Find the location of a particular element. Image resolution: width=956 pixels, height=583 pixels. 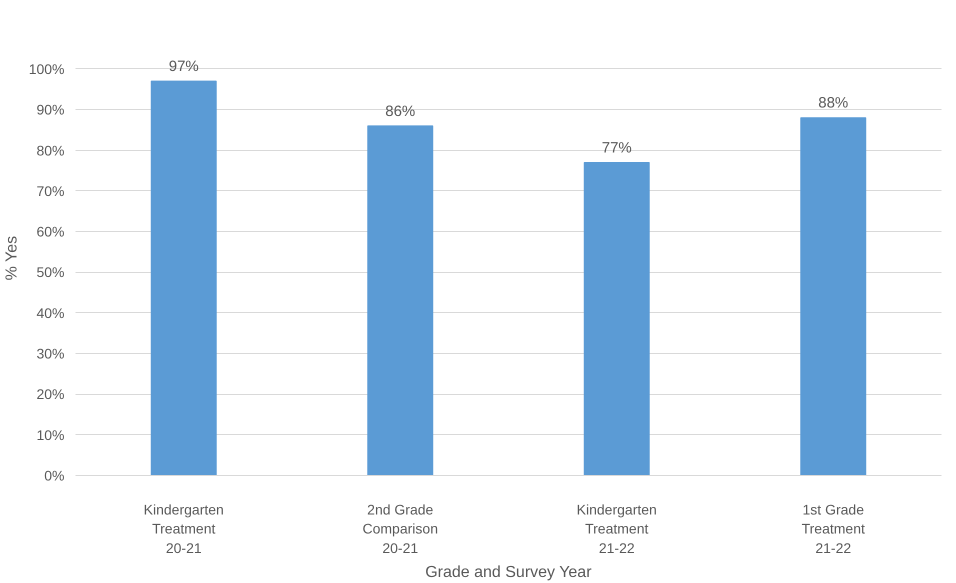

x-tick-label: 2nd Grade Comparison 20-21 is located at coordinates (400, 529).